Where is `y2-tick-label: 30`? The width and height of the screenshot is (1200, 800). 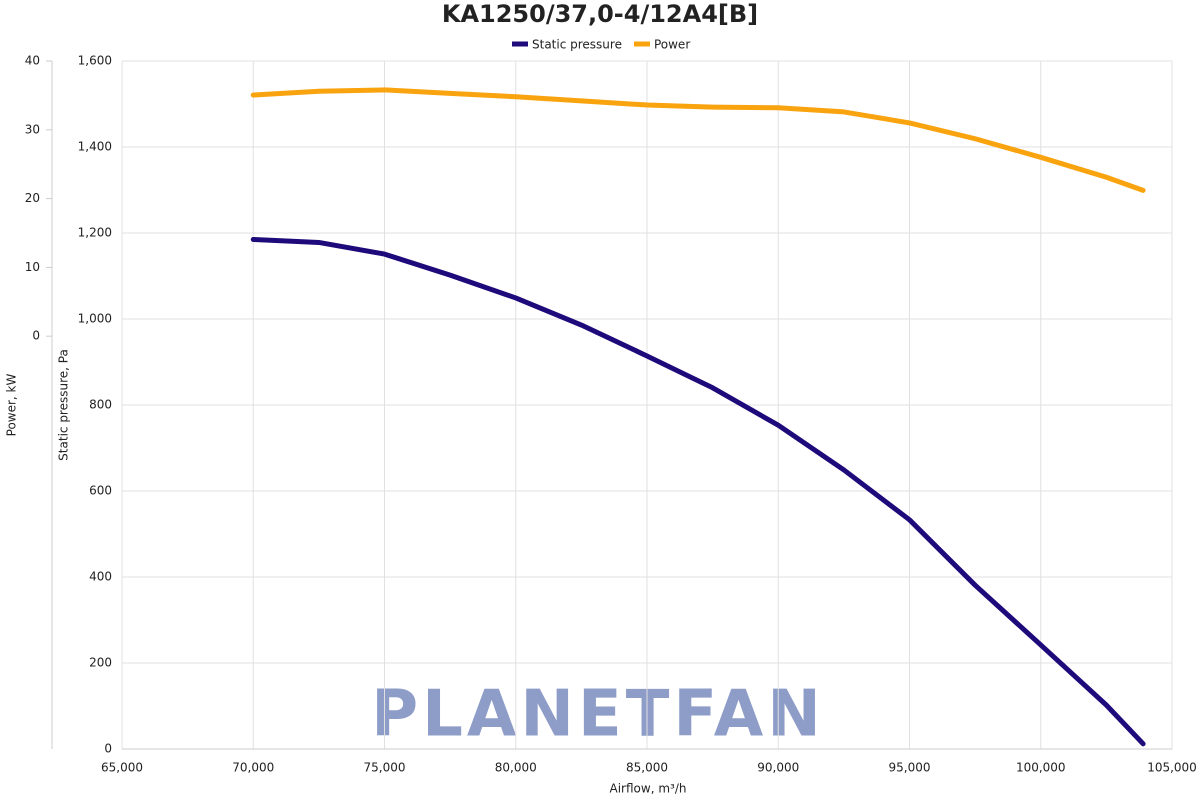 y2-tick-label: 30 is located at coordinates (32, 129).